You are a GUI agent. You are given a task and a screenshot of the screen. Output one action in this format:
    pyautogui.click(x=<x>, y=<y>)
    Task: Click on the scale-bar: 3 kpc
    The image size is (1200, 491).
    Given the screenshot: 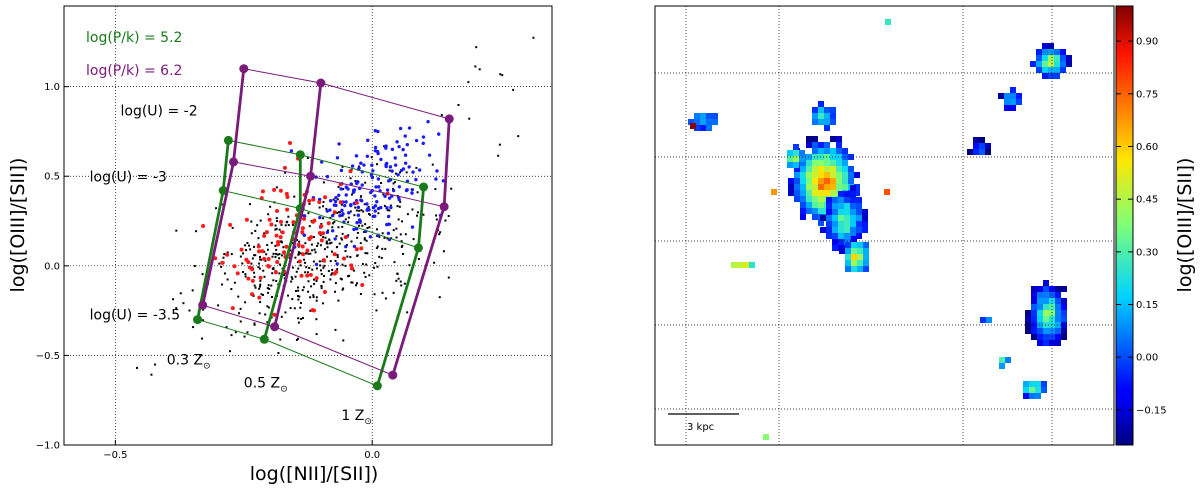 What is the action you would take?
    pyautogui.click(x=703, y=423)
    